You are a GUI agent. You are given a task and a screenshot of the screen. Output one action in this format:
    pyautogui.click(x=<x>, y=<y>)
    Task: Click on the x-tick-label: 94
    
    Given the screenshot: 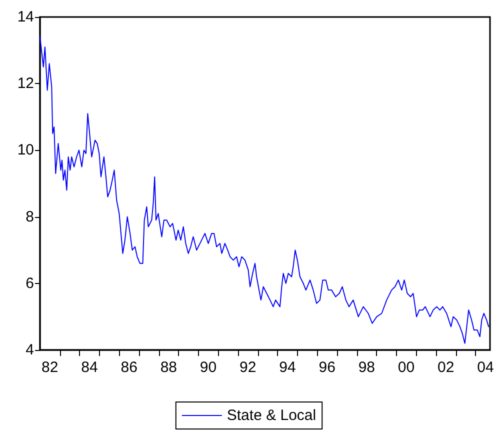 What is the action you would take?
    pyautogui.click(x=287, y=367)
    